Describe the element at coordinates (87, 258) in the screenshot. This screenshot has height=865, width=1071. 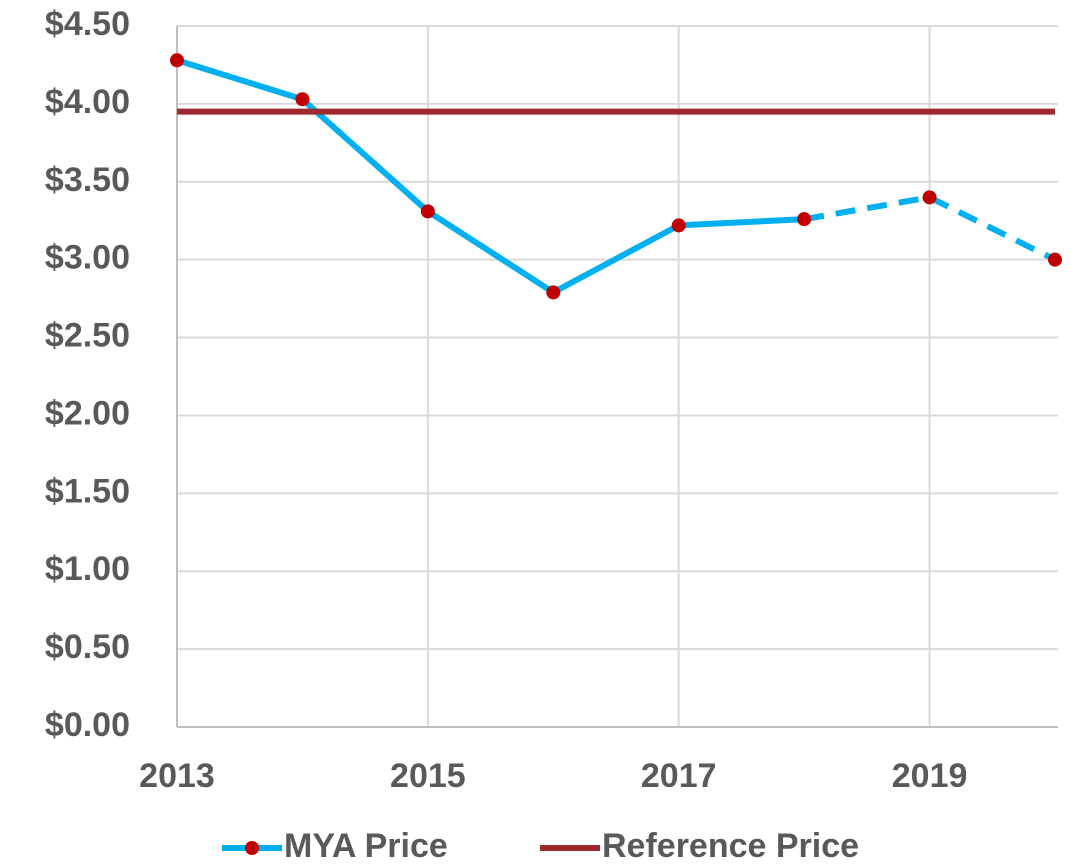
I see `y-tick-label: $3.00` at that location.